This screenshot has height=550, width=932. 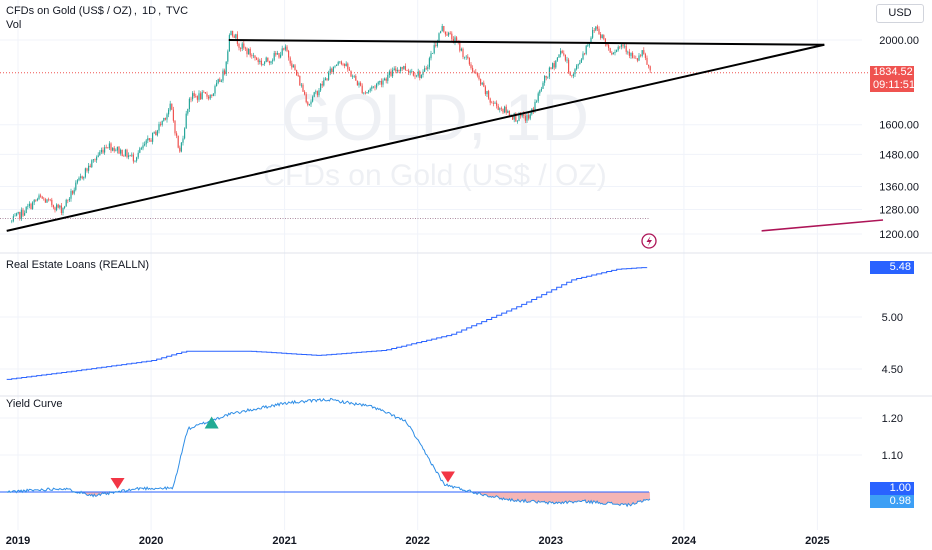 What do you see at coordinates (327, 323) in the screenshot?
I see `loans-pane` at bounding box center [327, 323].